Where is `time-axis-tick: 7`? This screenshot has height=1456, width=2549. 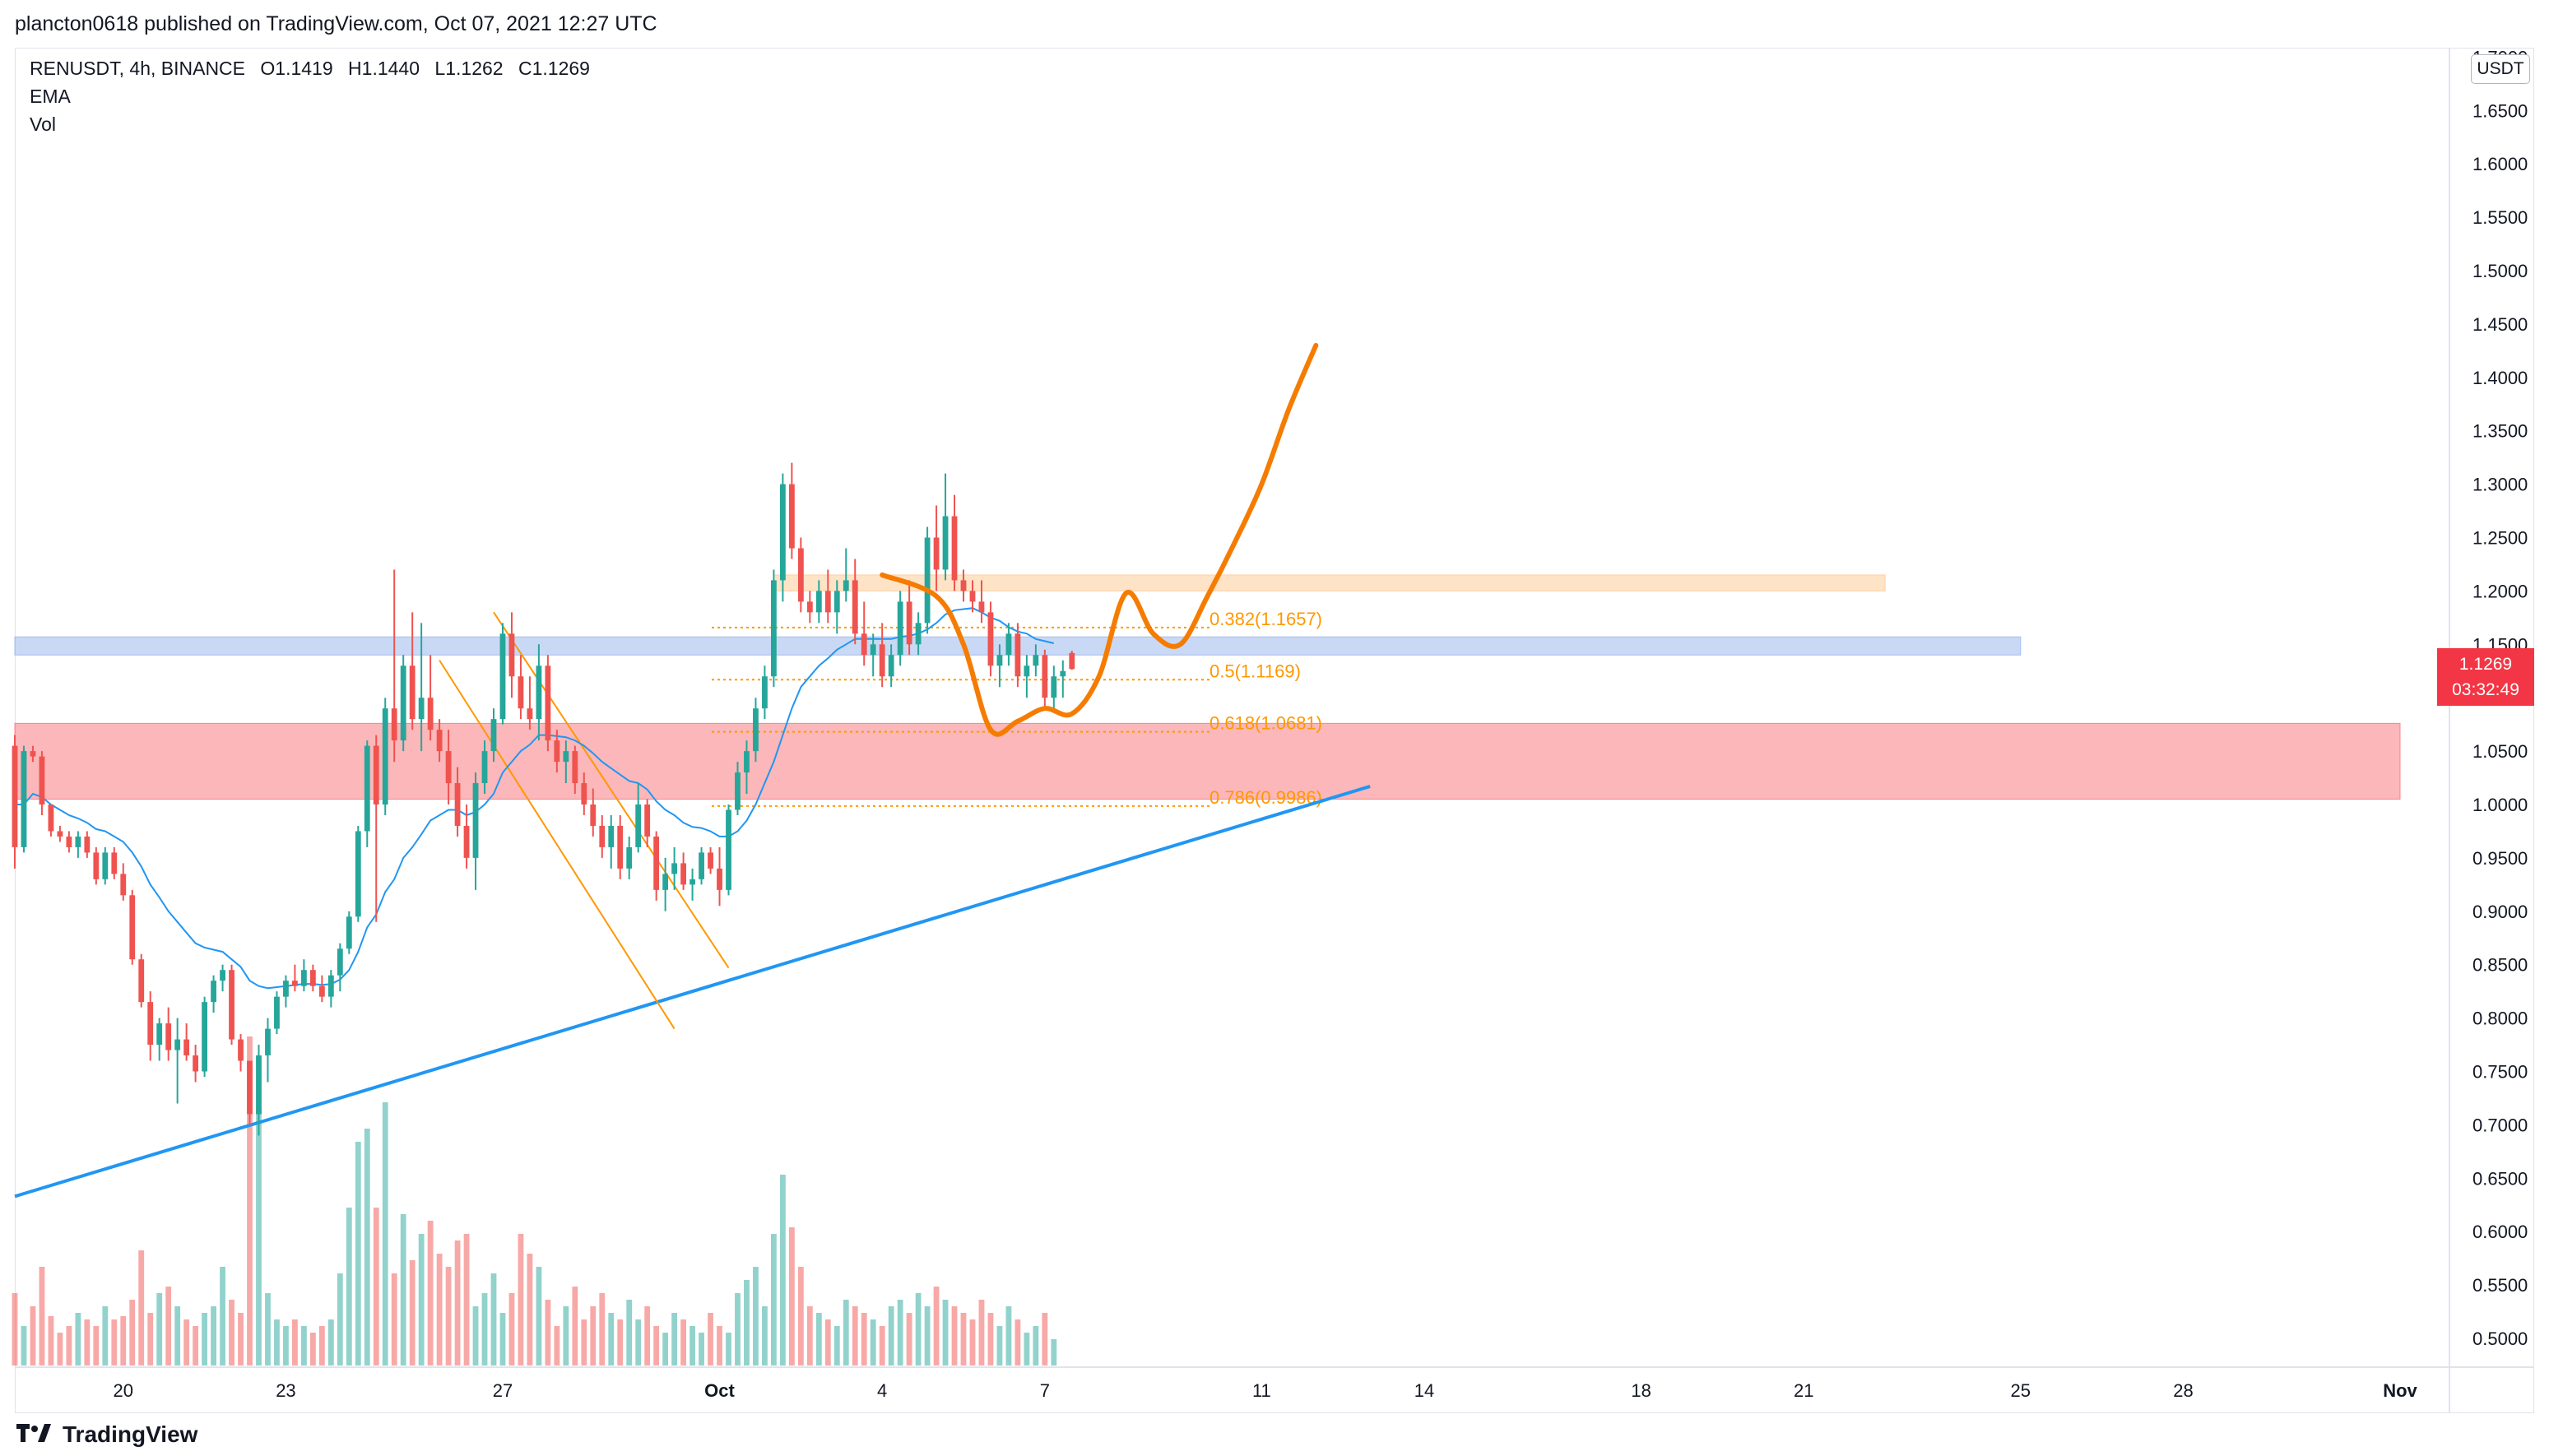
time-axis-tick: 7 is located at coordinates (1045, 1390).